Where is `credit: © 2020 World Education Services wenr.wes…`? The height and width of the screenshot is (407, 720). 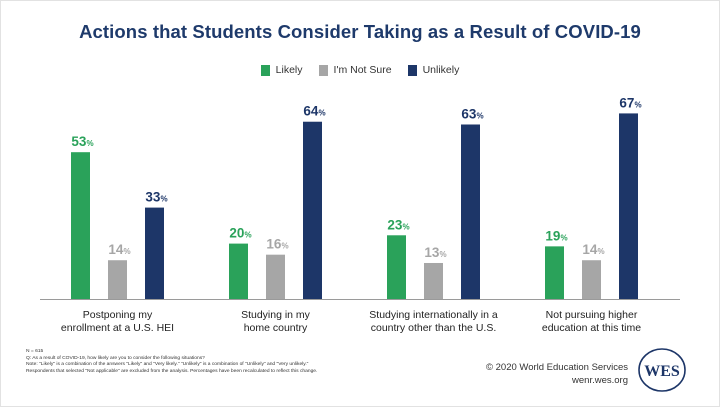
credit: © 2020 World Education Services wenr.wes… is located at coordinates (557, 374).